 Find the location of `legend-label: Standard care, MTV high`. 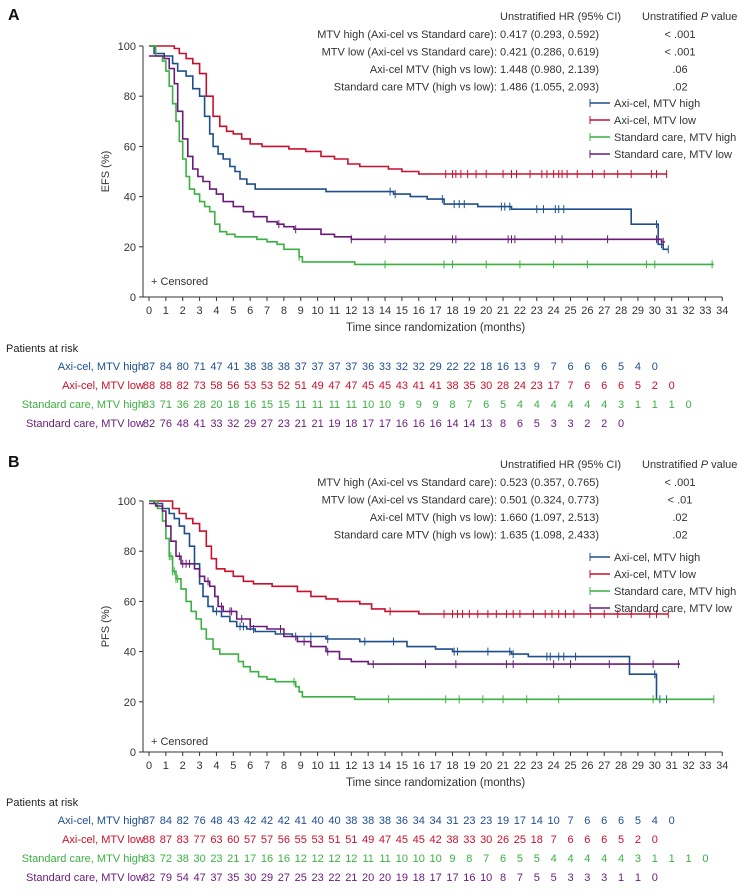

legend-label: Standard care, MTV high is located at coordinates (675, 138).